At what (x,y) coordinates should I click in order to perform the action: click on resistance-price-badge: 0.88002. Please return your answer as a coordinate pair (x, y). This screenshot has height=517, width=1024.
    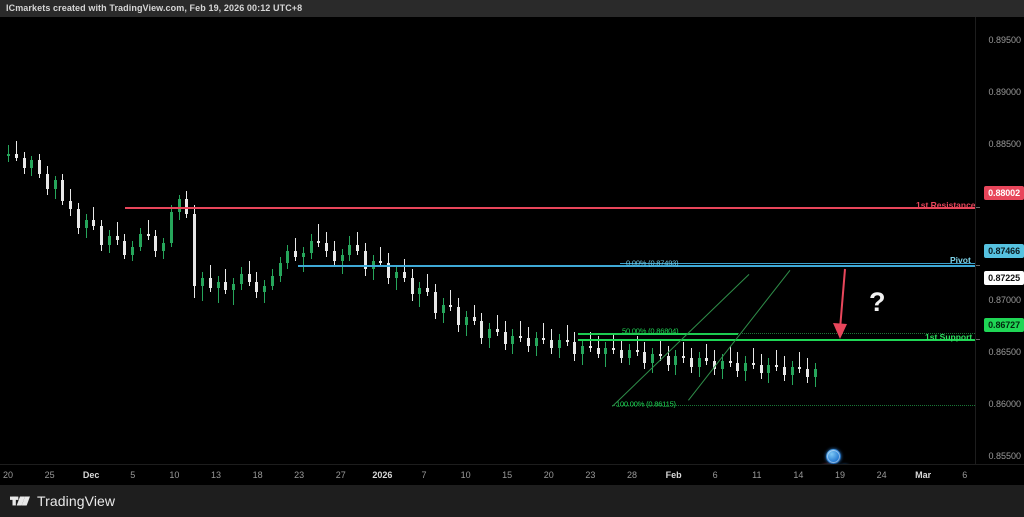
    Looking at the image, I should click on (1004, 193).